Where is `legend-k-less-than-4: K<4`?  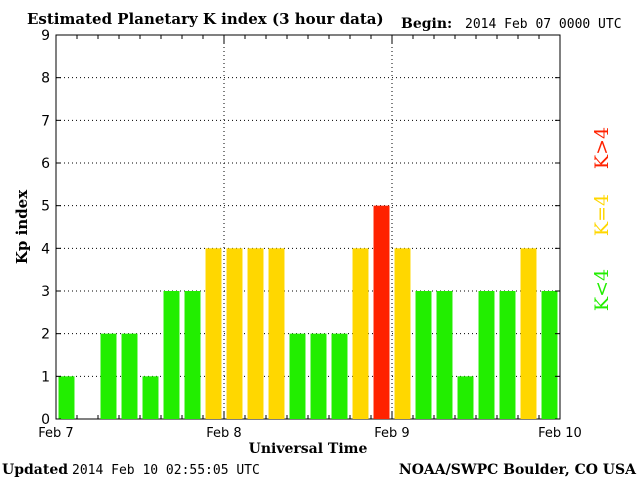 legend-k-less-than-4: K<4 is located at coordinates (602, 290).